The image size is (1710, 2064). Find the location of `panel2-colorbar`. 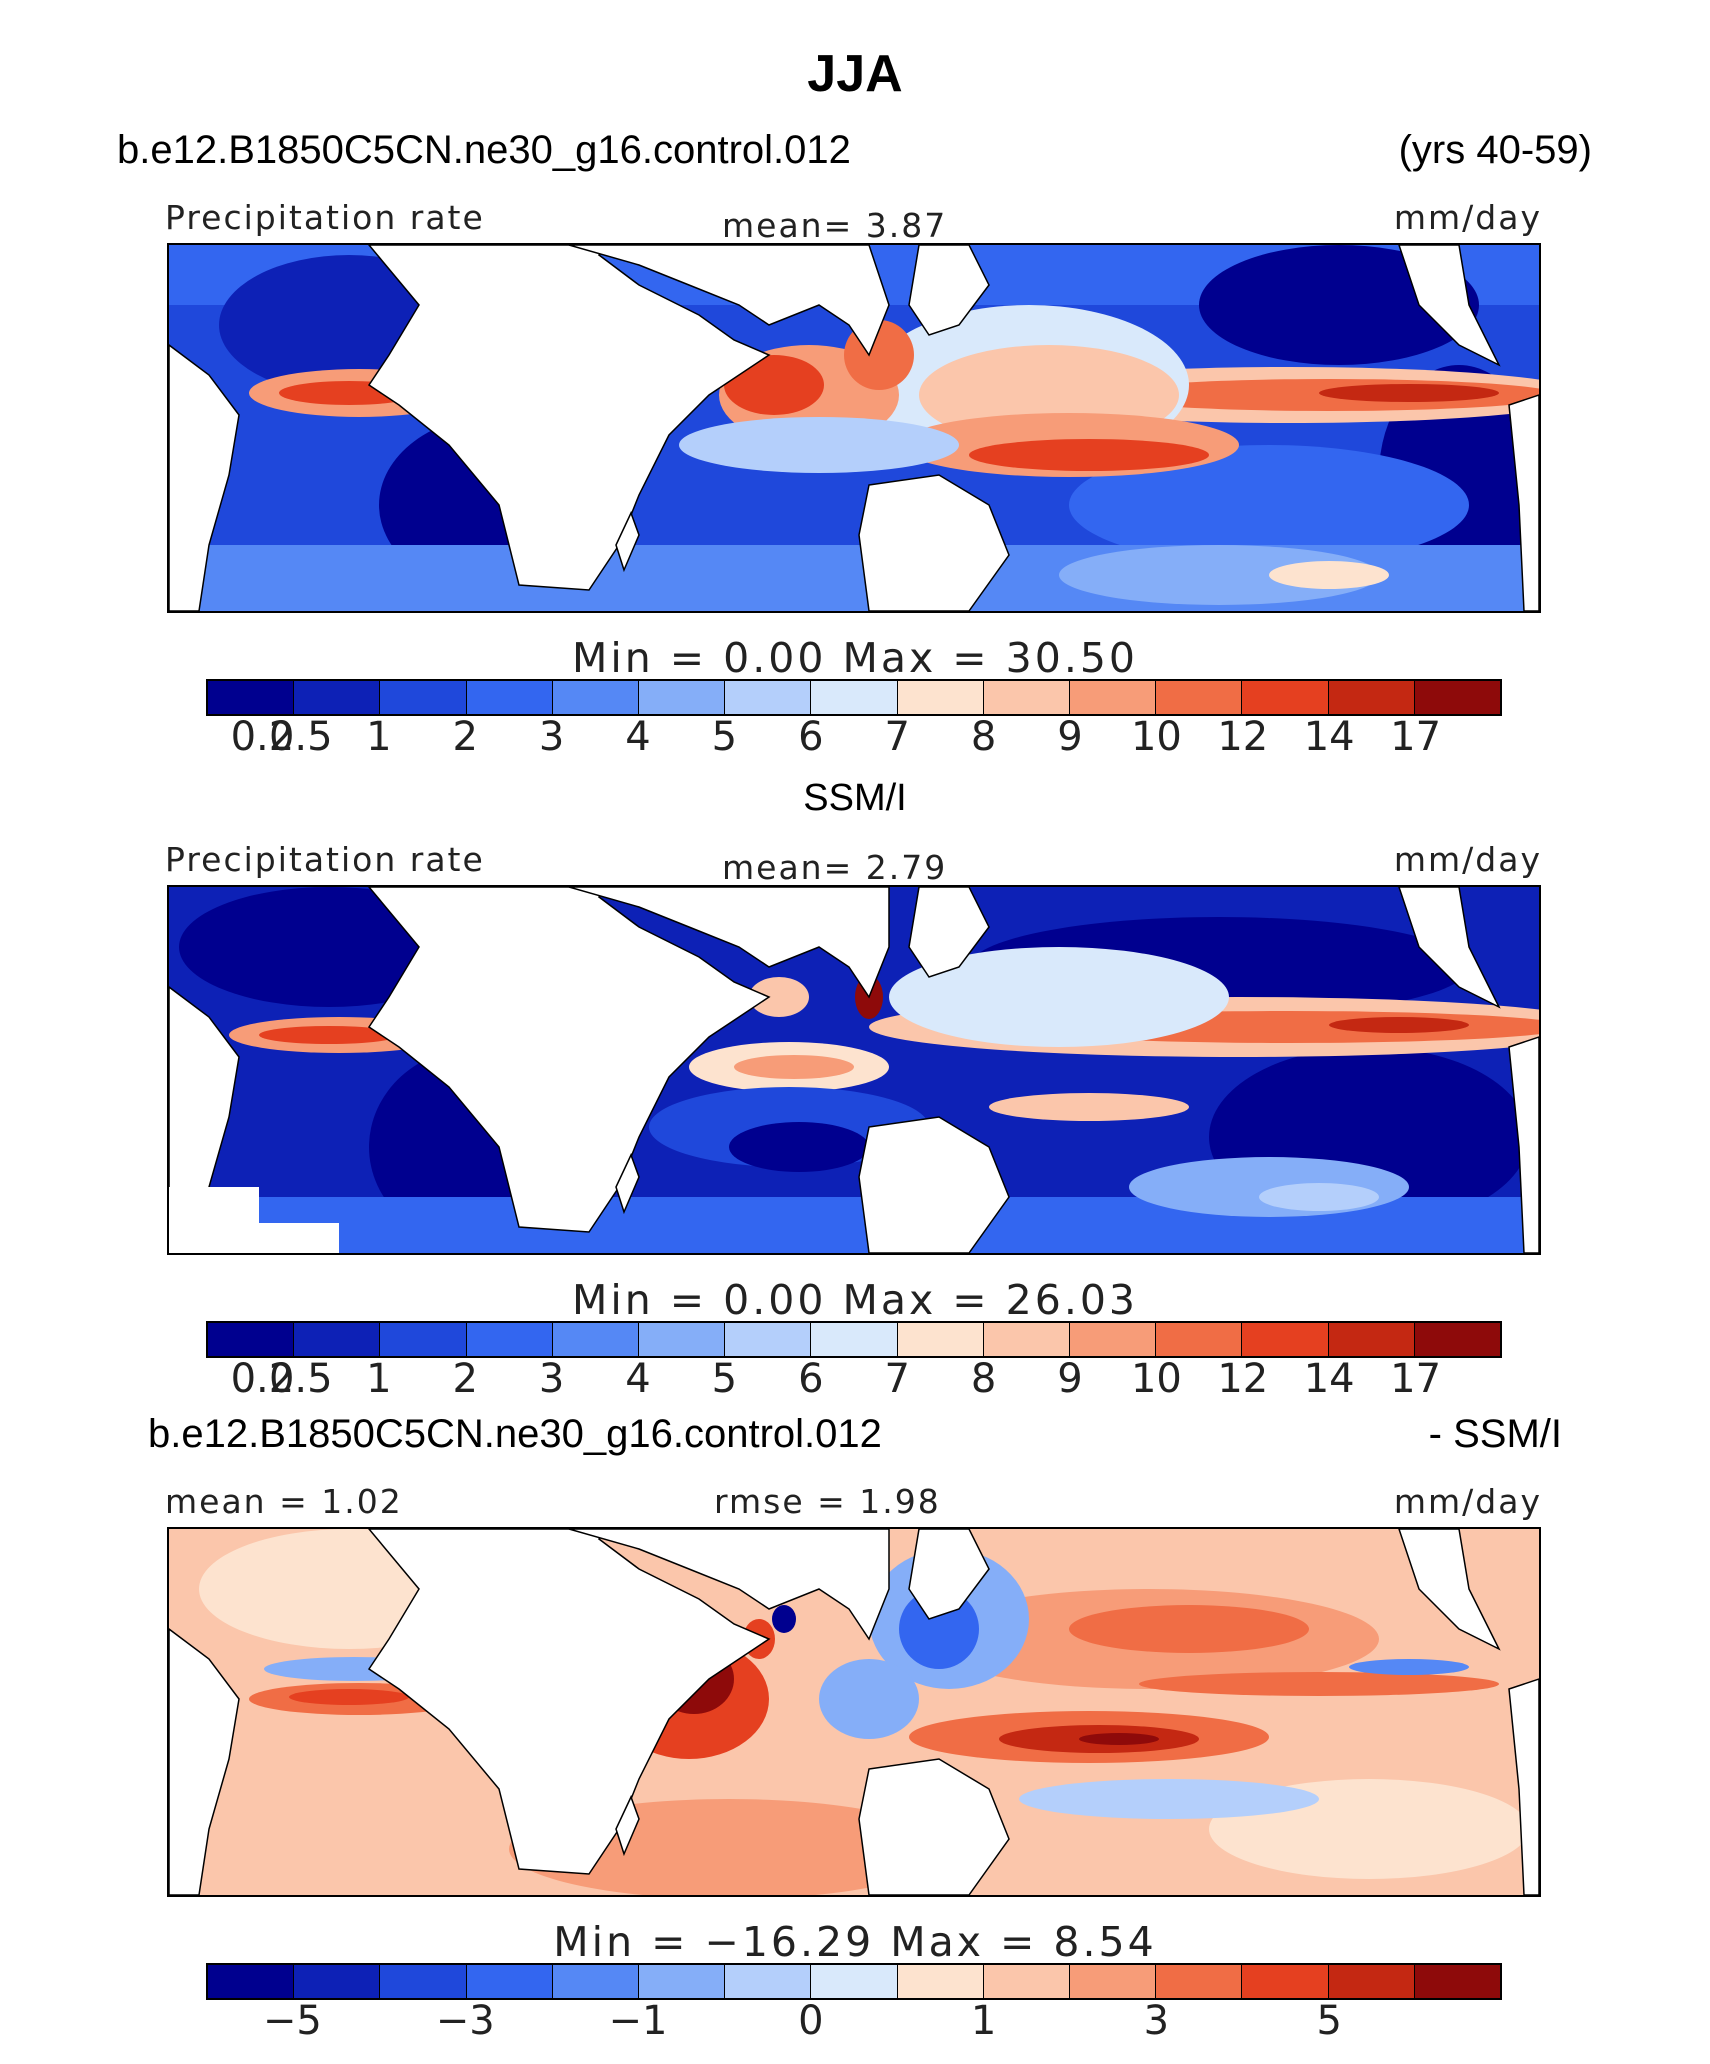

panel2-colorbar is located at coordinates (854, 1339).